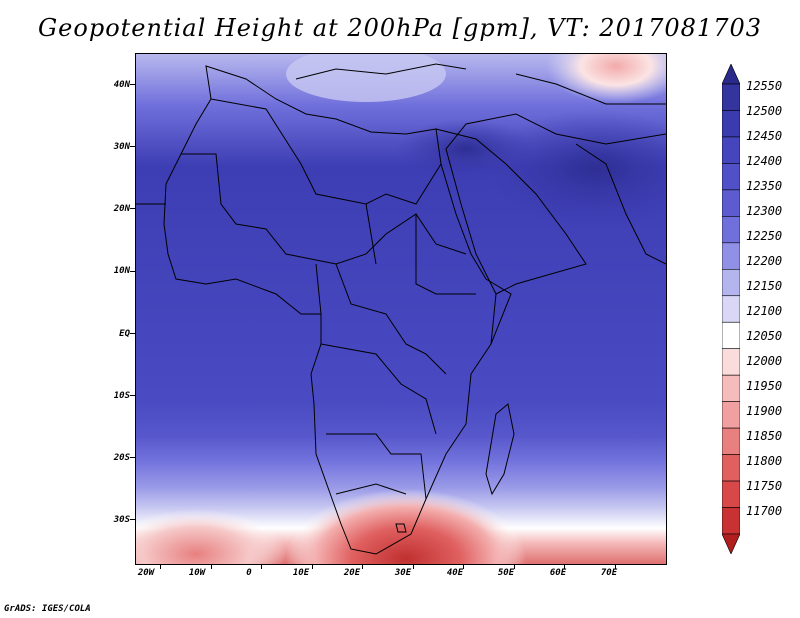  Describe the element at coordinates (764, 286) in the screenshot. I see `colorbar-label: 12150` at that location.